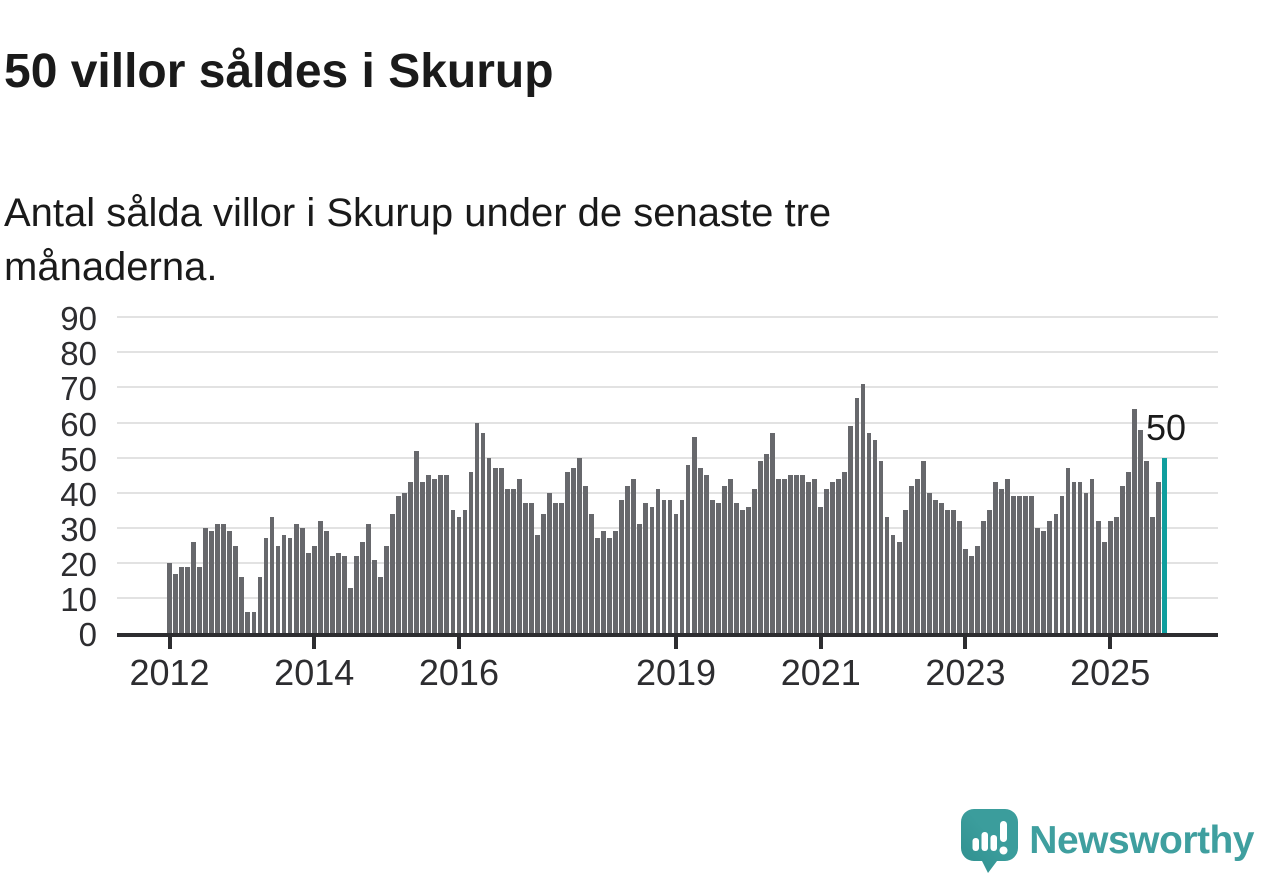 The width and height of the screenshot is (1262, 879). I want to click on gridline-y50, so click(667, 457).